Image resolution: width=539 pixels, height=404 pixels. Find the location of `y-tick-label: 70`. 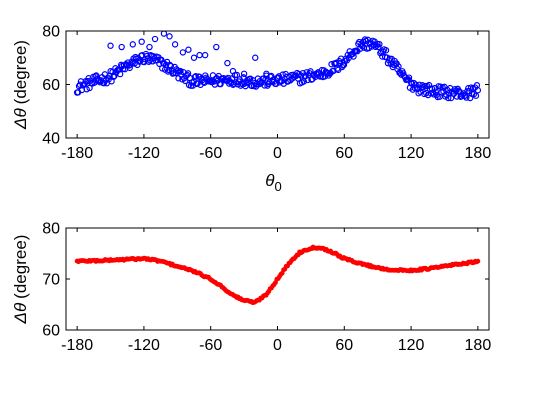

y-tick-label: 70 is located at coordinates (51, 280).